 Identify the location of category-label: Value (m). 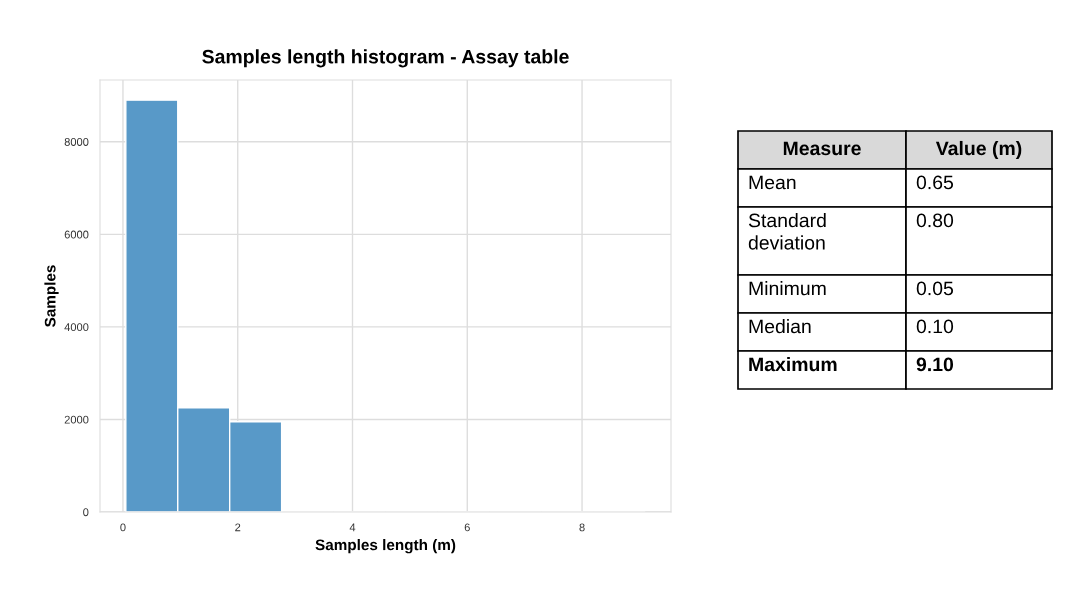
(978, 150).